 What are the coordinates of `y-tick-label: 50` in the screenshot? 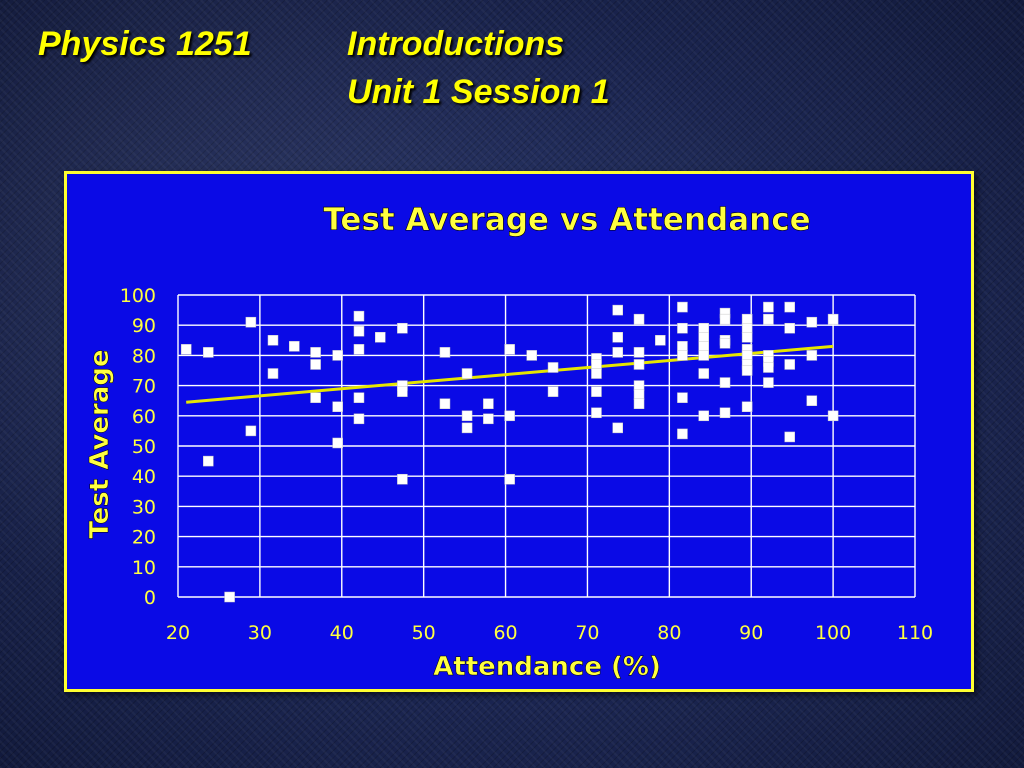 It's located at (144, 447).